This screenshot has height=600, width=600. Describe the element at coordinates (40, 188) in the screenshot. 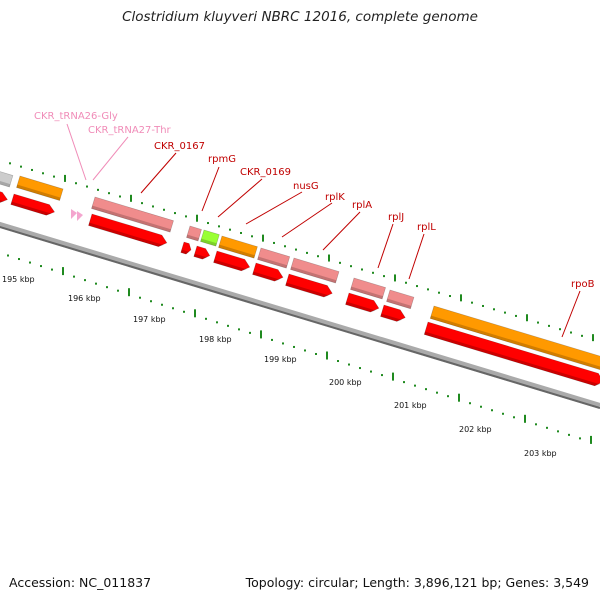

I see `feature-orange-left` at that location.